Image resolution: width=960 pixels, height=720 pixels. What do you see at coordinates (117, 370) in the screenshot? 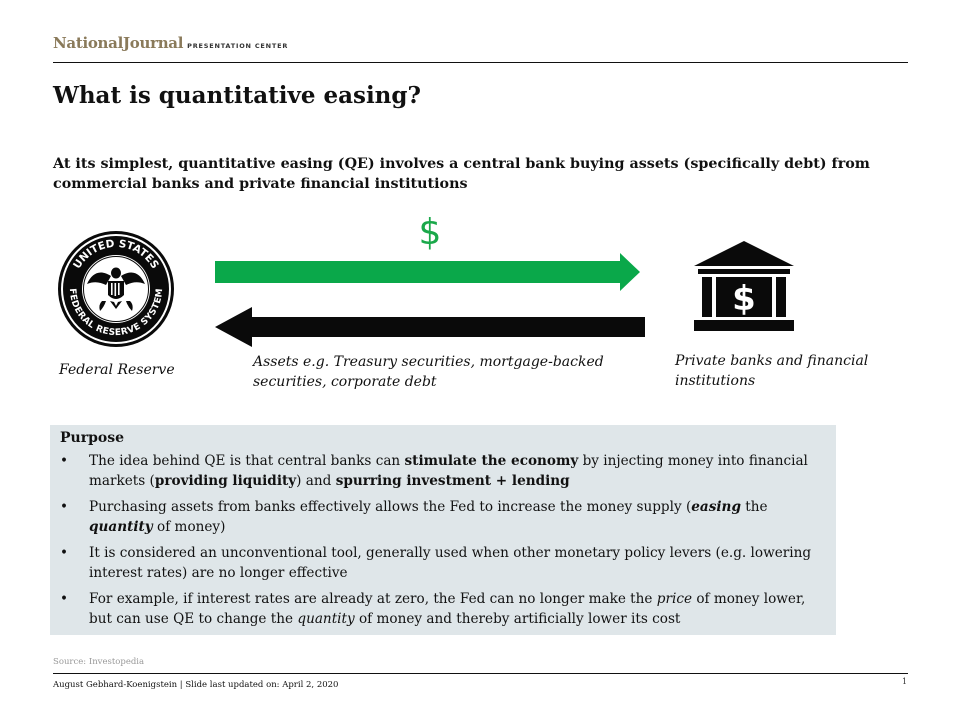
I see `federal-reserve-label: Federal Reserve` at bounding box center [117, 370].